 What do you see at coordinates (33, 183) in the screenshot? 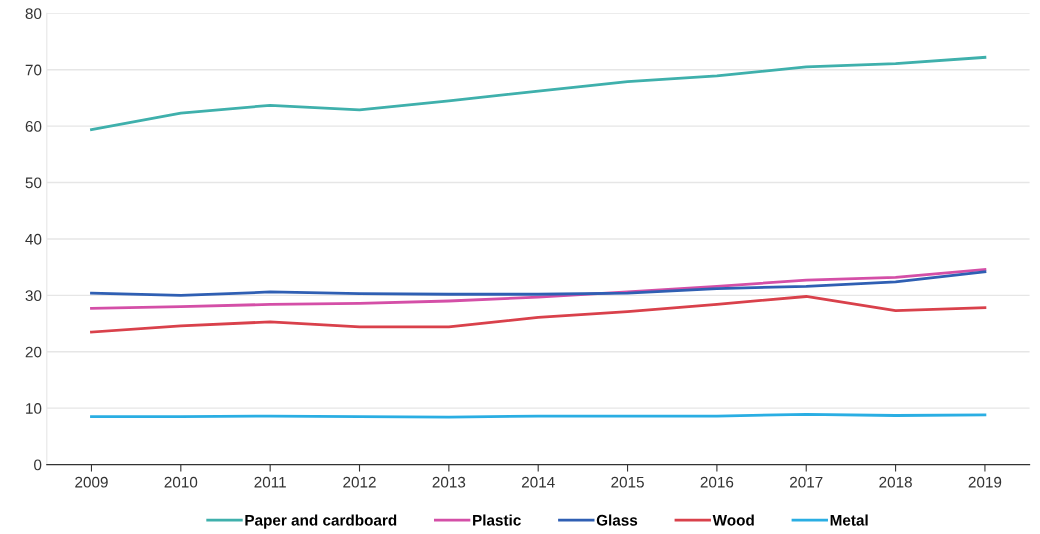
I see `y-tick-label: 50` at bounding box center [33, 183].